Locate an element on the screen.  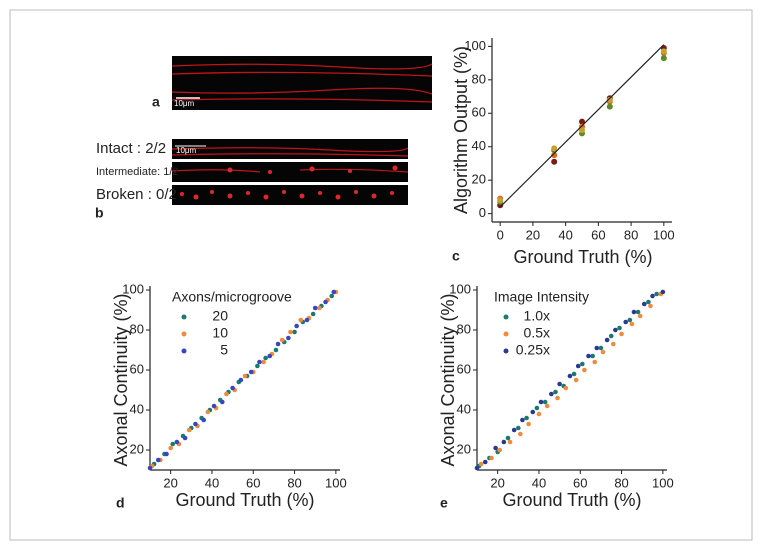
legend-label: 0.25x is located at coordinates (533, 350).